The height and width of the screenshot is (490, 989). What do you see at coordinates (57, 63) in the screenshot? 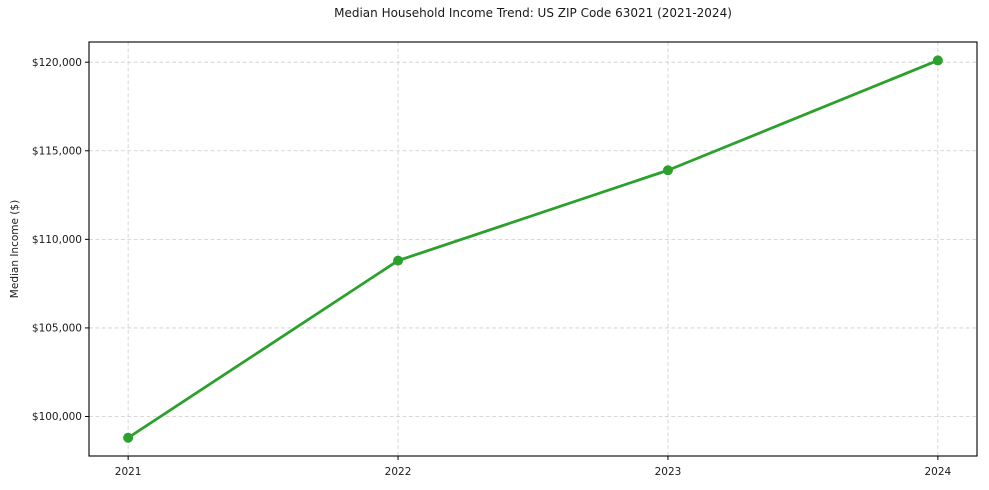
I see `y-tick-label: $120,000` at bounding box center [57, 63].